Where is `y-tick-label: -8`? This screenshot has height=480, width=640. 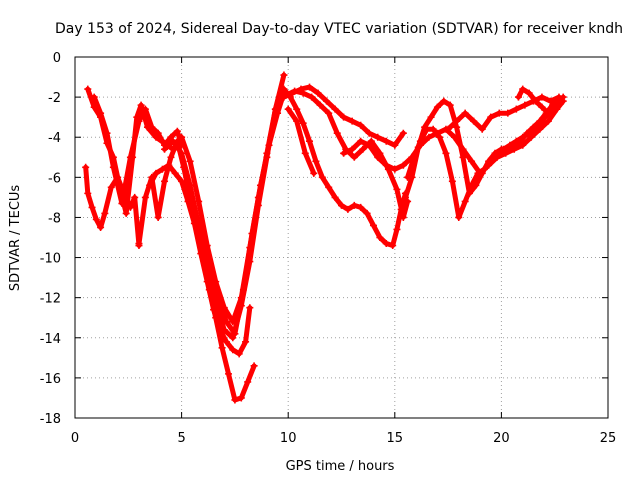 y-tick-label: -8 is located at coordinates (54, 218).